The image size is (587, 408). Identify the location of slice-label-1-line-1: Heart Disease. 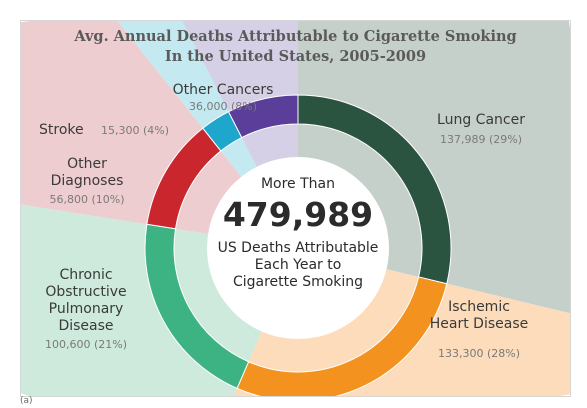
(479, 324).